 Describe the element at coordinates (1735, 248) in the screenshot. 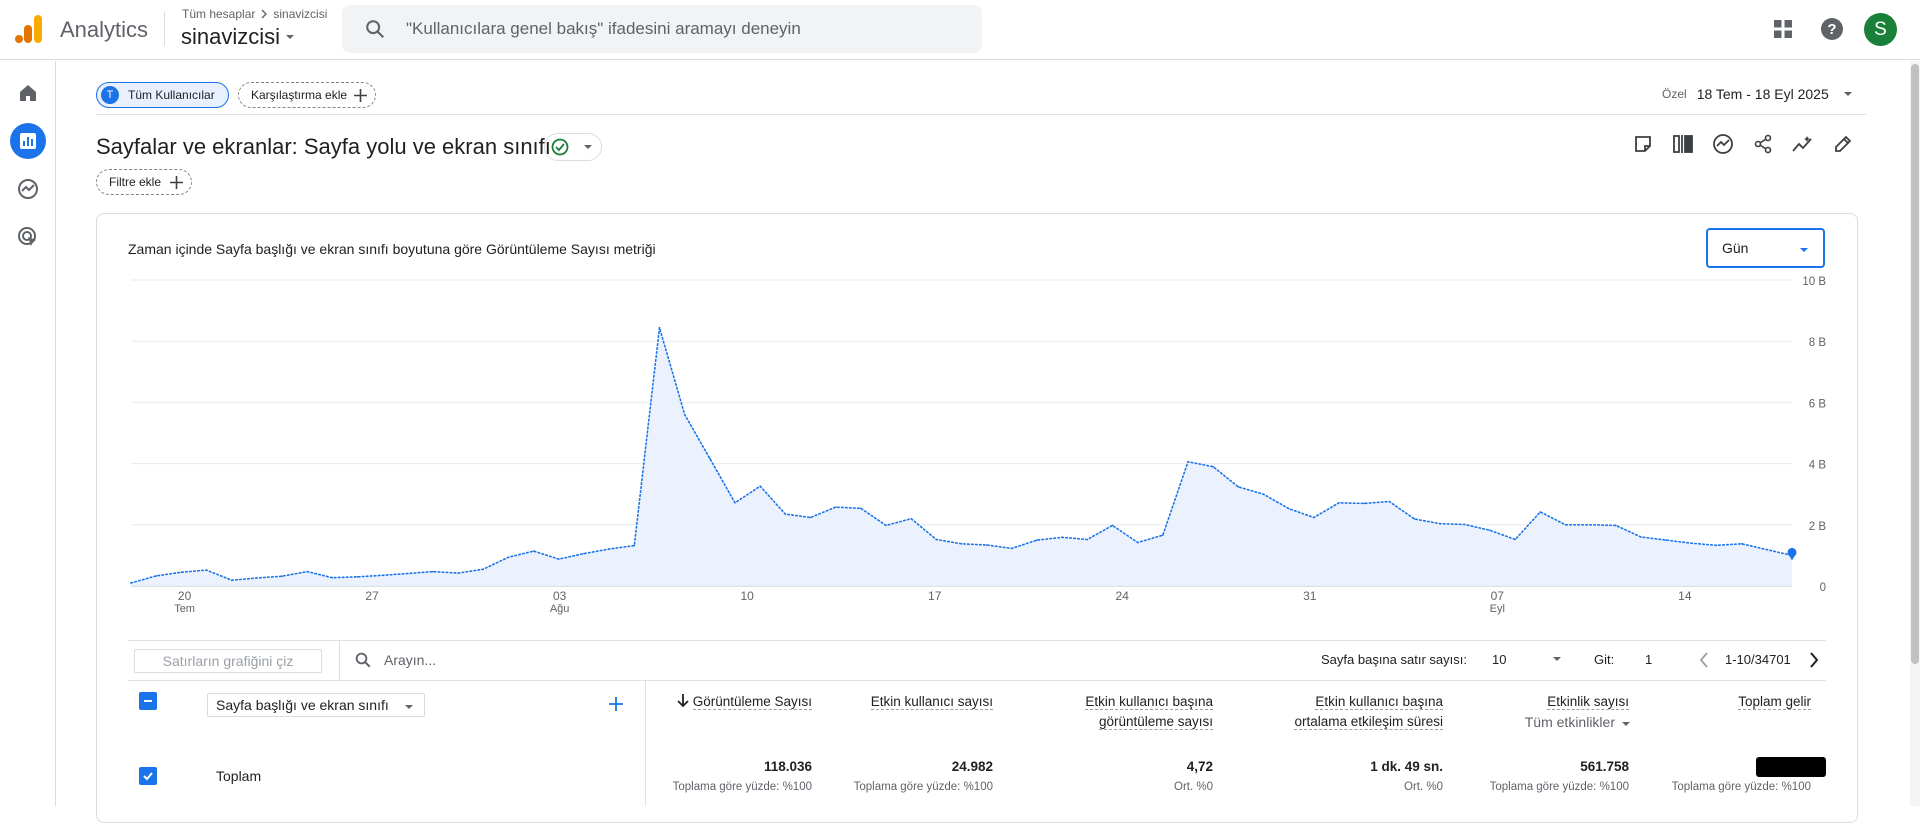

I see `granularity-value: Gün` at that location.